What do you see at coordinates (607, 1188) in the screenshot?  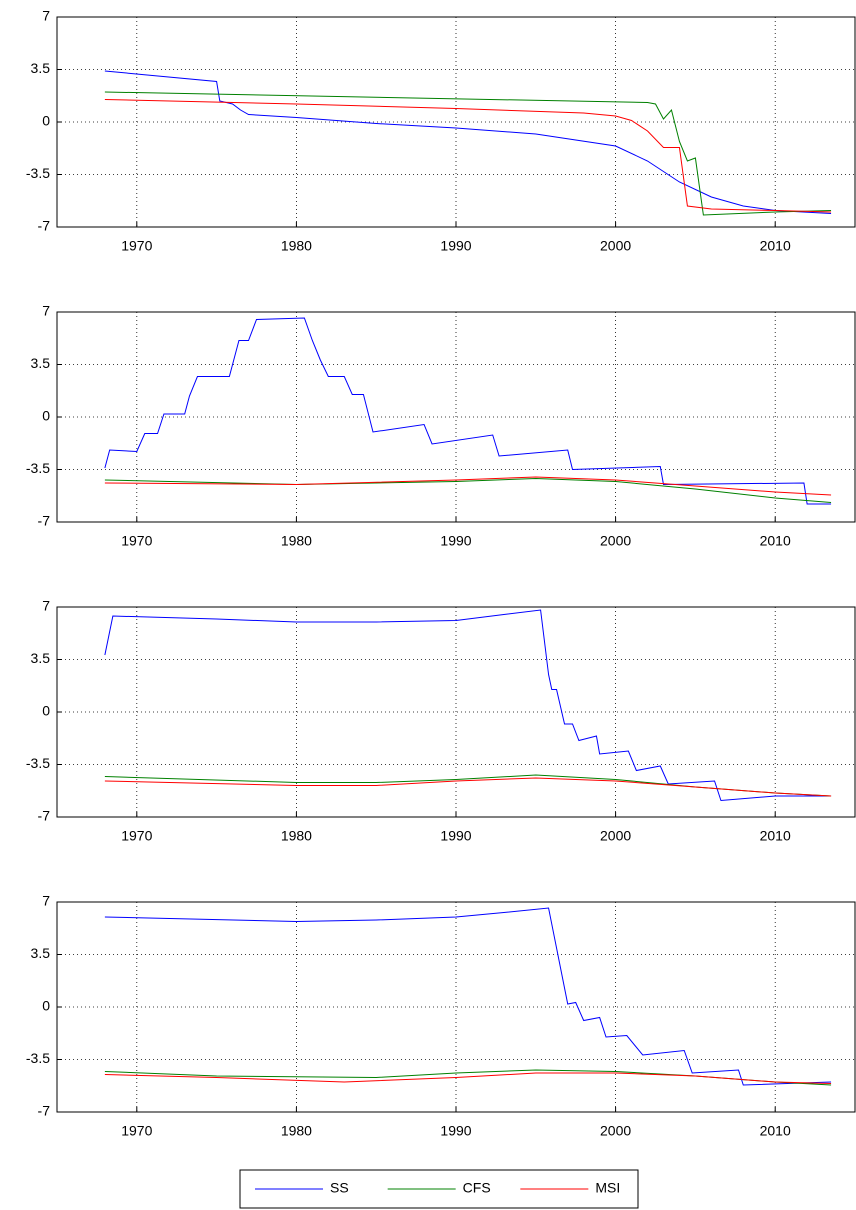 I see `legend-label: MSI` at bounding box center [607, 1188].